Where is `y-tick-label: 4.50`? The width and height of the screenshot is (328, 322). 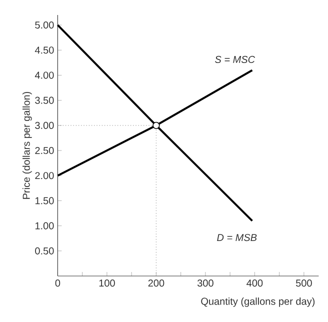 y-tick-label: 4.50 is located at coordinates (44, 50).